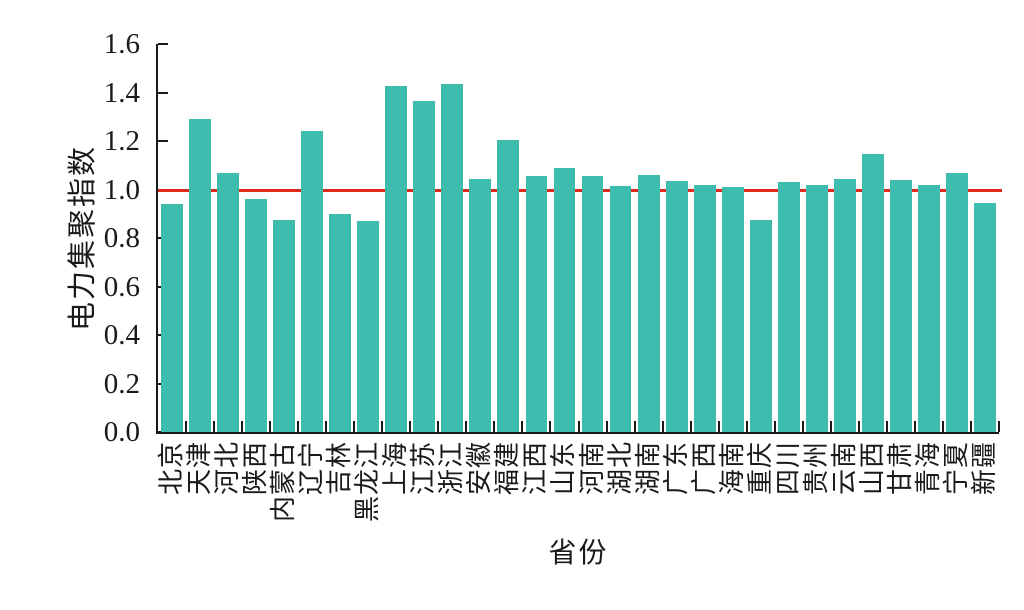  I want to click on x-tick-label-text: 重庆, so click(760, 468).